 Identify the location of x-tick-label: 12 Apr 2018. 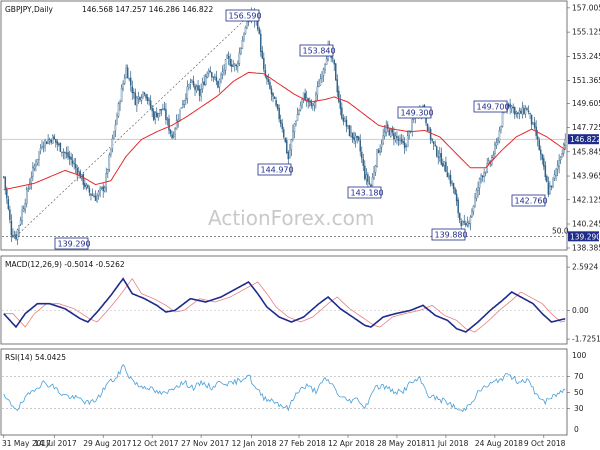
(351, 443).